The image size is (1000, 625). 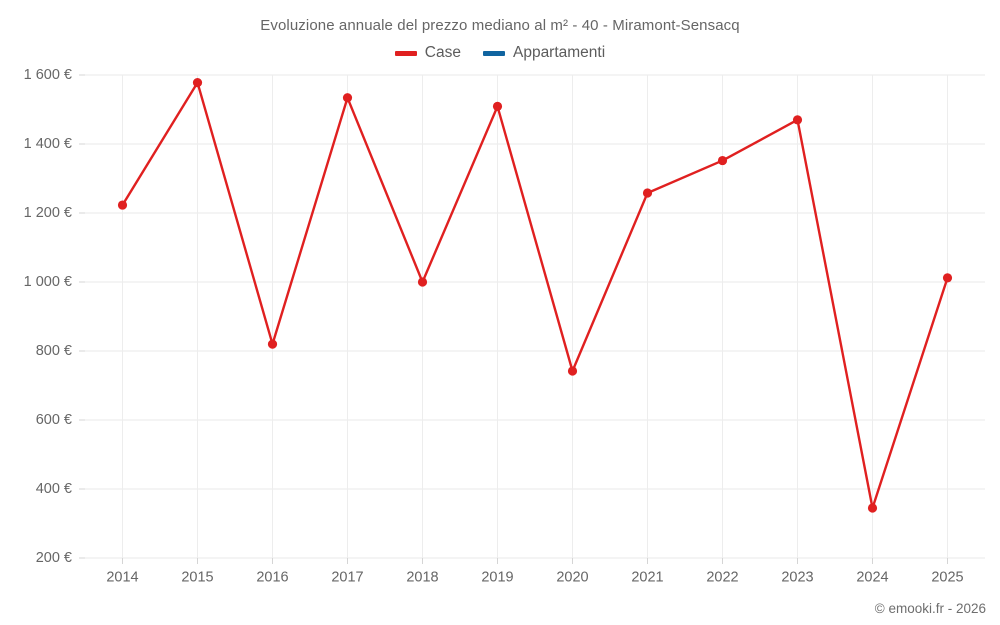 I want to click on y-tick-label: 400 €, so click(x=54, y=489).